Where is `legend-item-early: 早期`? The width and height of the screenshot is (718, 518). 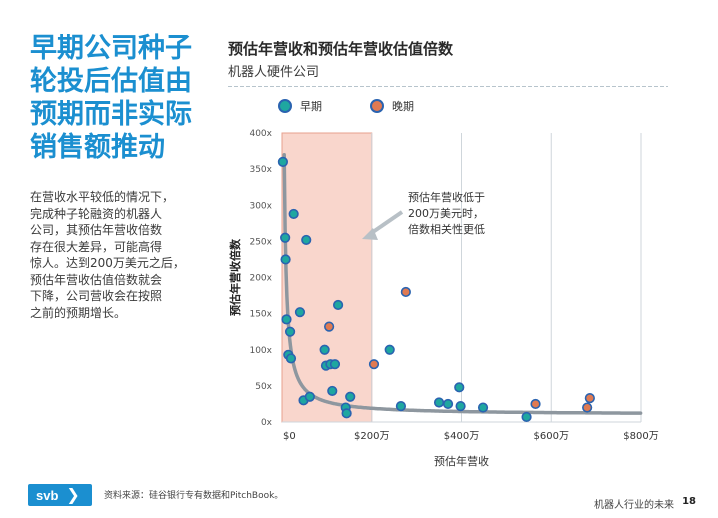 legend-item-early: 早期 is located at coordinates (300, 106).